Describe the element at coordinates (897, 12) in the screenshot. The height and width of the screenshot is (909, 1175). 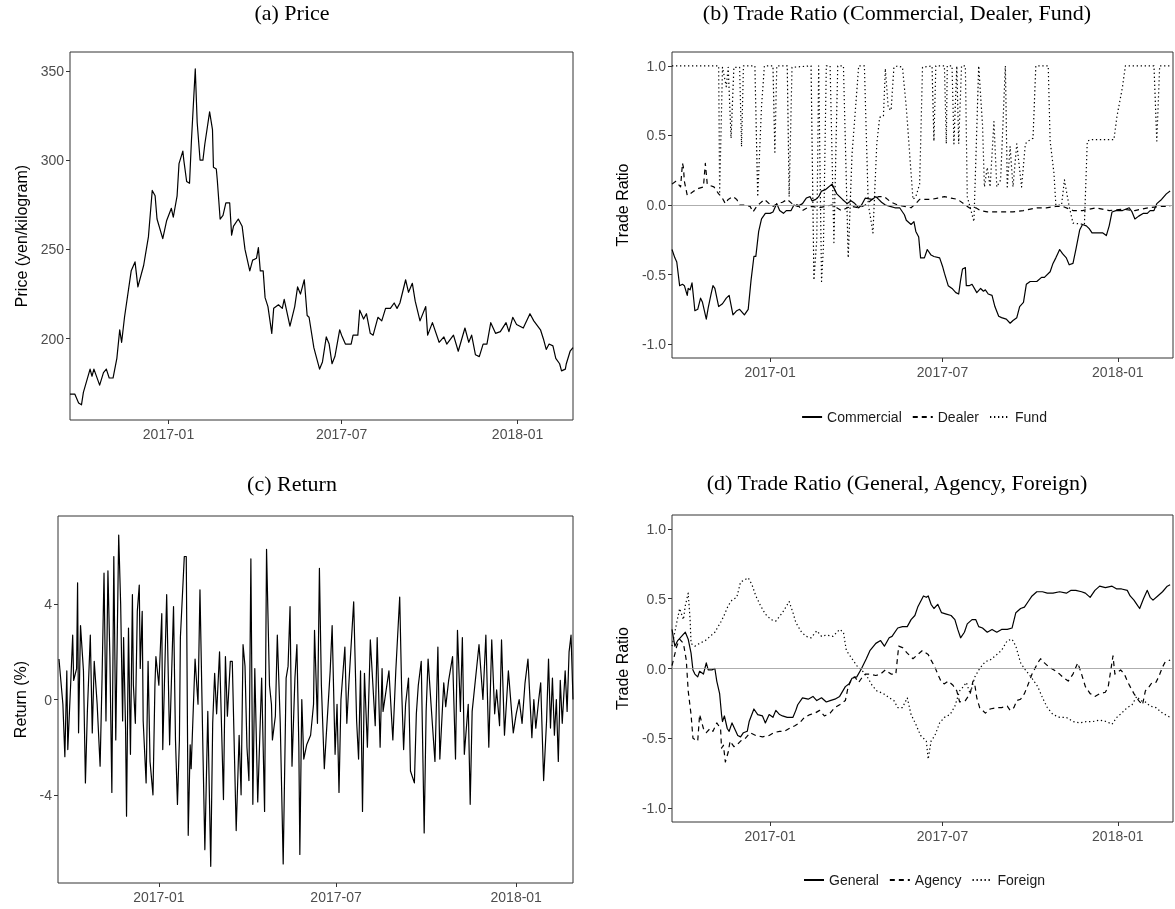
I see `chart-title: (b) Trade Ratio (Commercial, Dealer, Fund)` at that location.